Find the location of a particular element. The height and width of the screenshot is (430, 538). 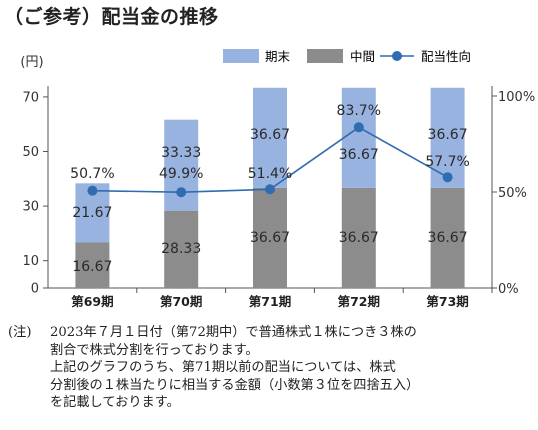

y-unit-label: (円) is located at coordinates (31, 62).